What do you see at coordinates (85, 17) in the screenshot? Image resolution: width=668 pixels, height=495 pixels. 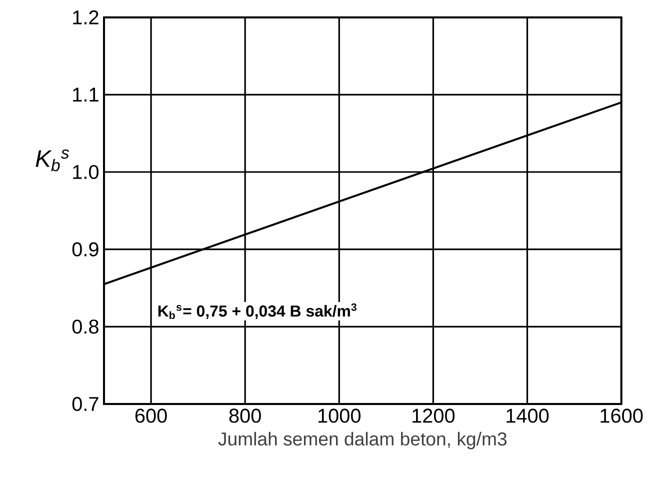 I see `y-tick-label: 1.2` at bounding box center [85, 17].